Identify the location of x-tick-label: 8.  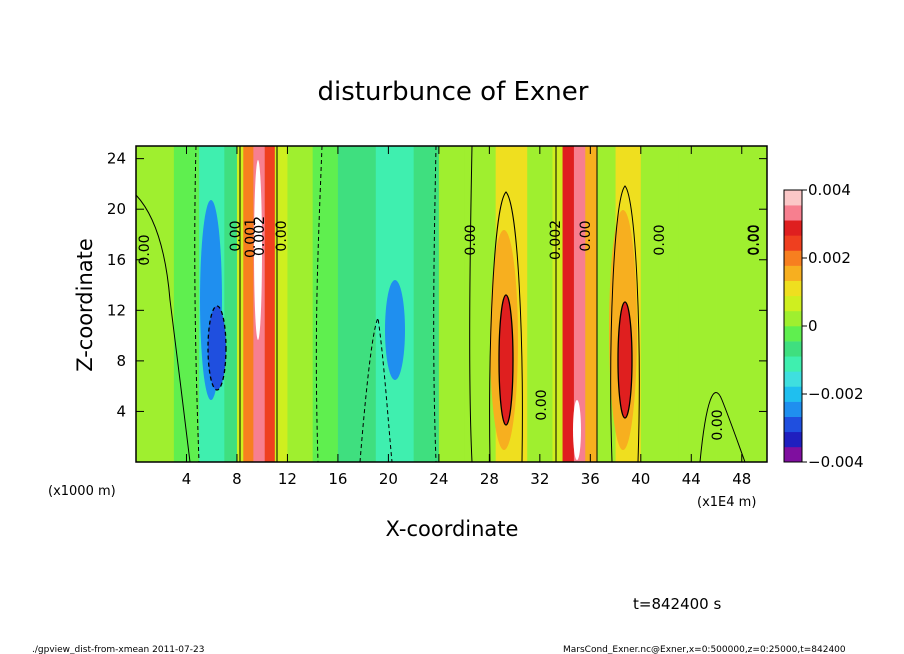
(237, 479).